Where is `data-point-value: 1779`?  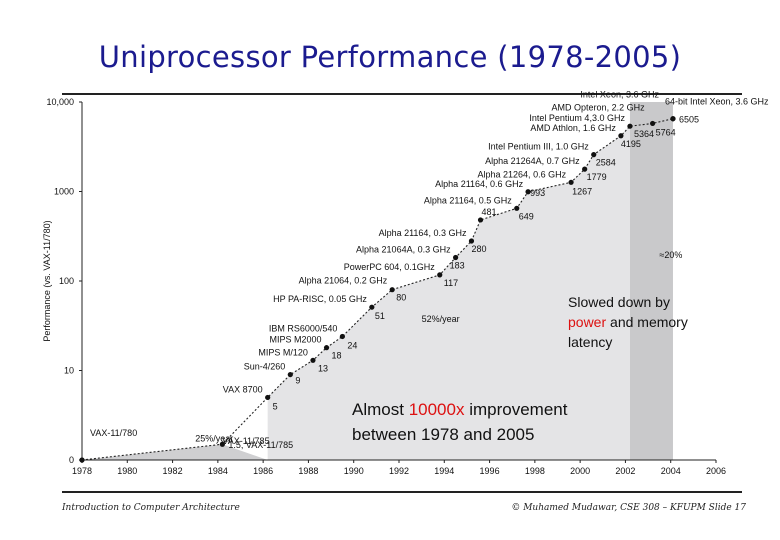
data-point-value: 1779 is located at coordinates (597, 177).